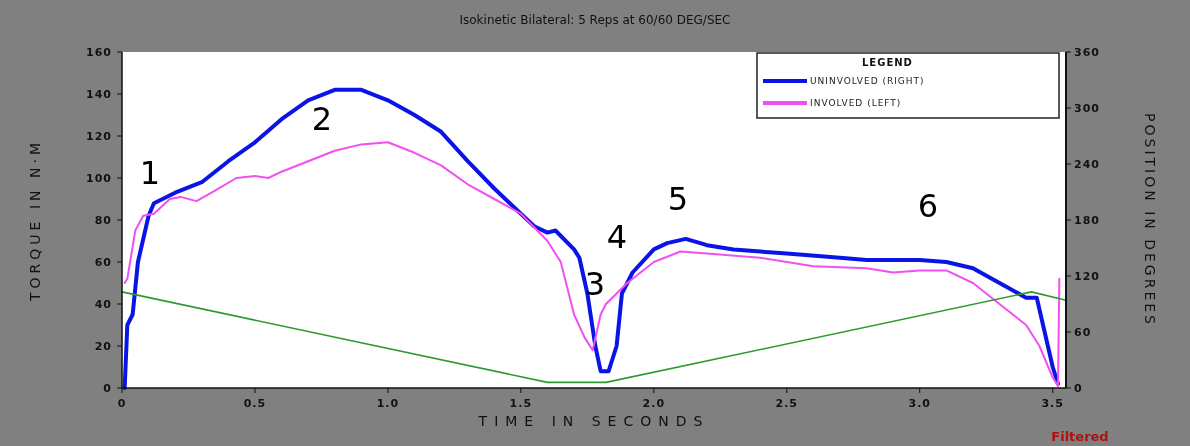 Image resolution: width=1190 pixels, height=446 pixels. What do you see at coordinates (521, 403) in the screenshot?
I see `x-tick-label: 1.5` at bounding box center [521, 403].